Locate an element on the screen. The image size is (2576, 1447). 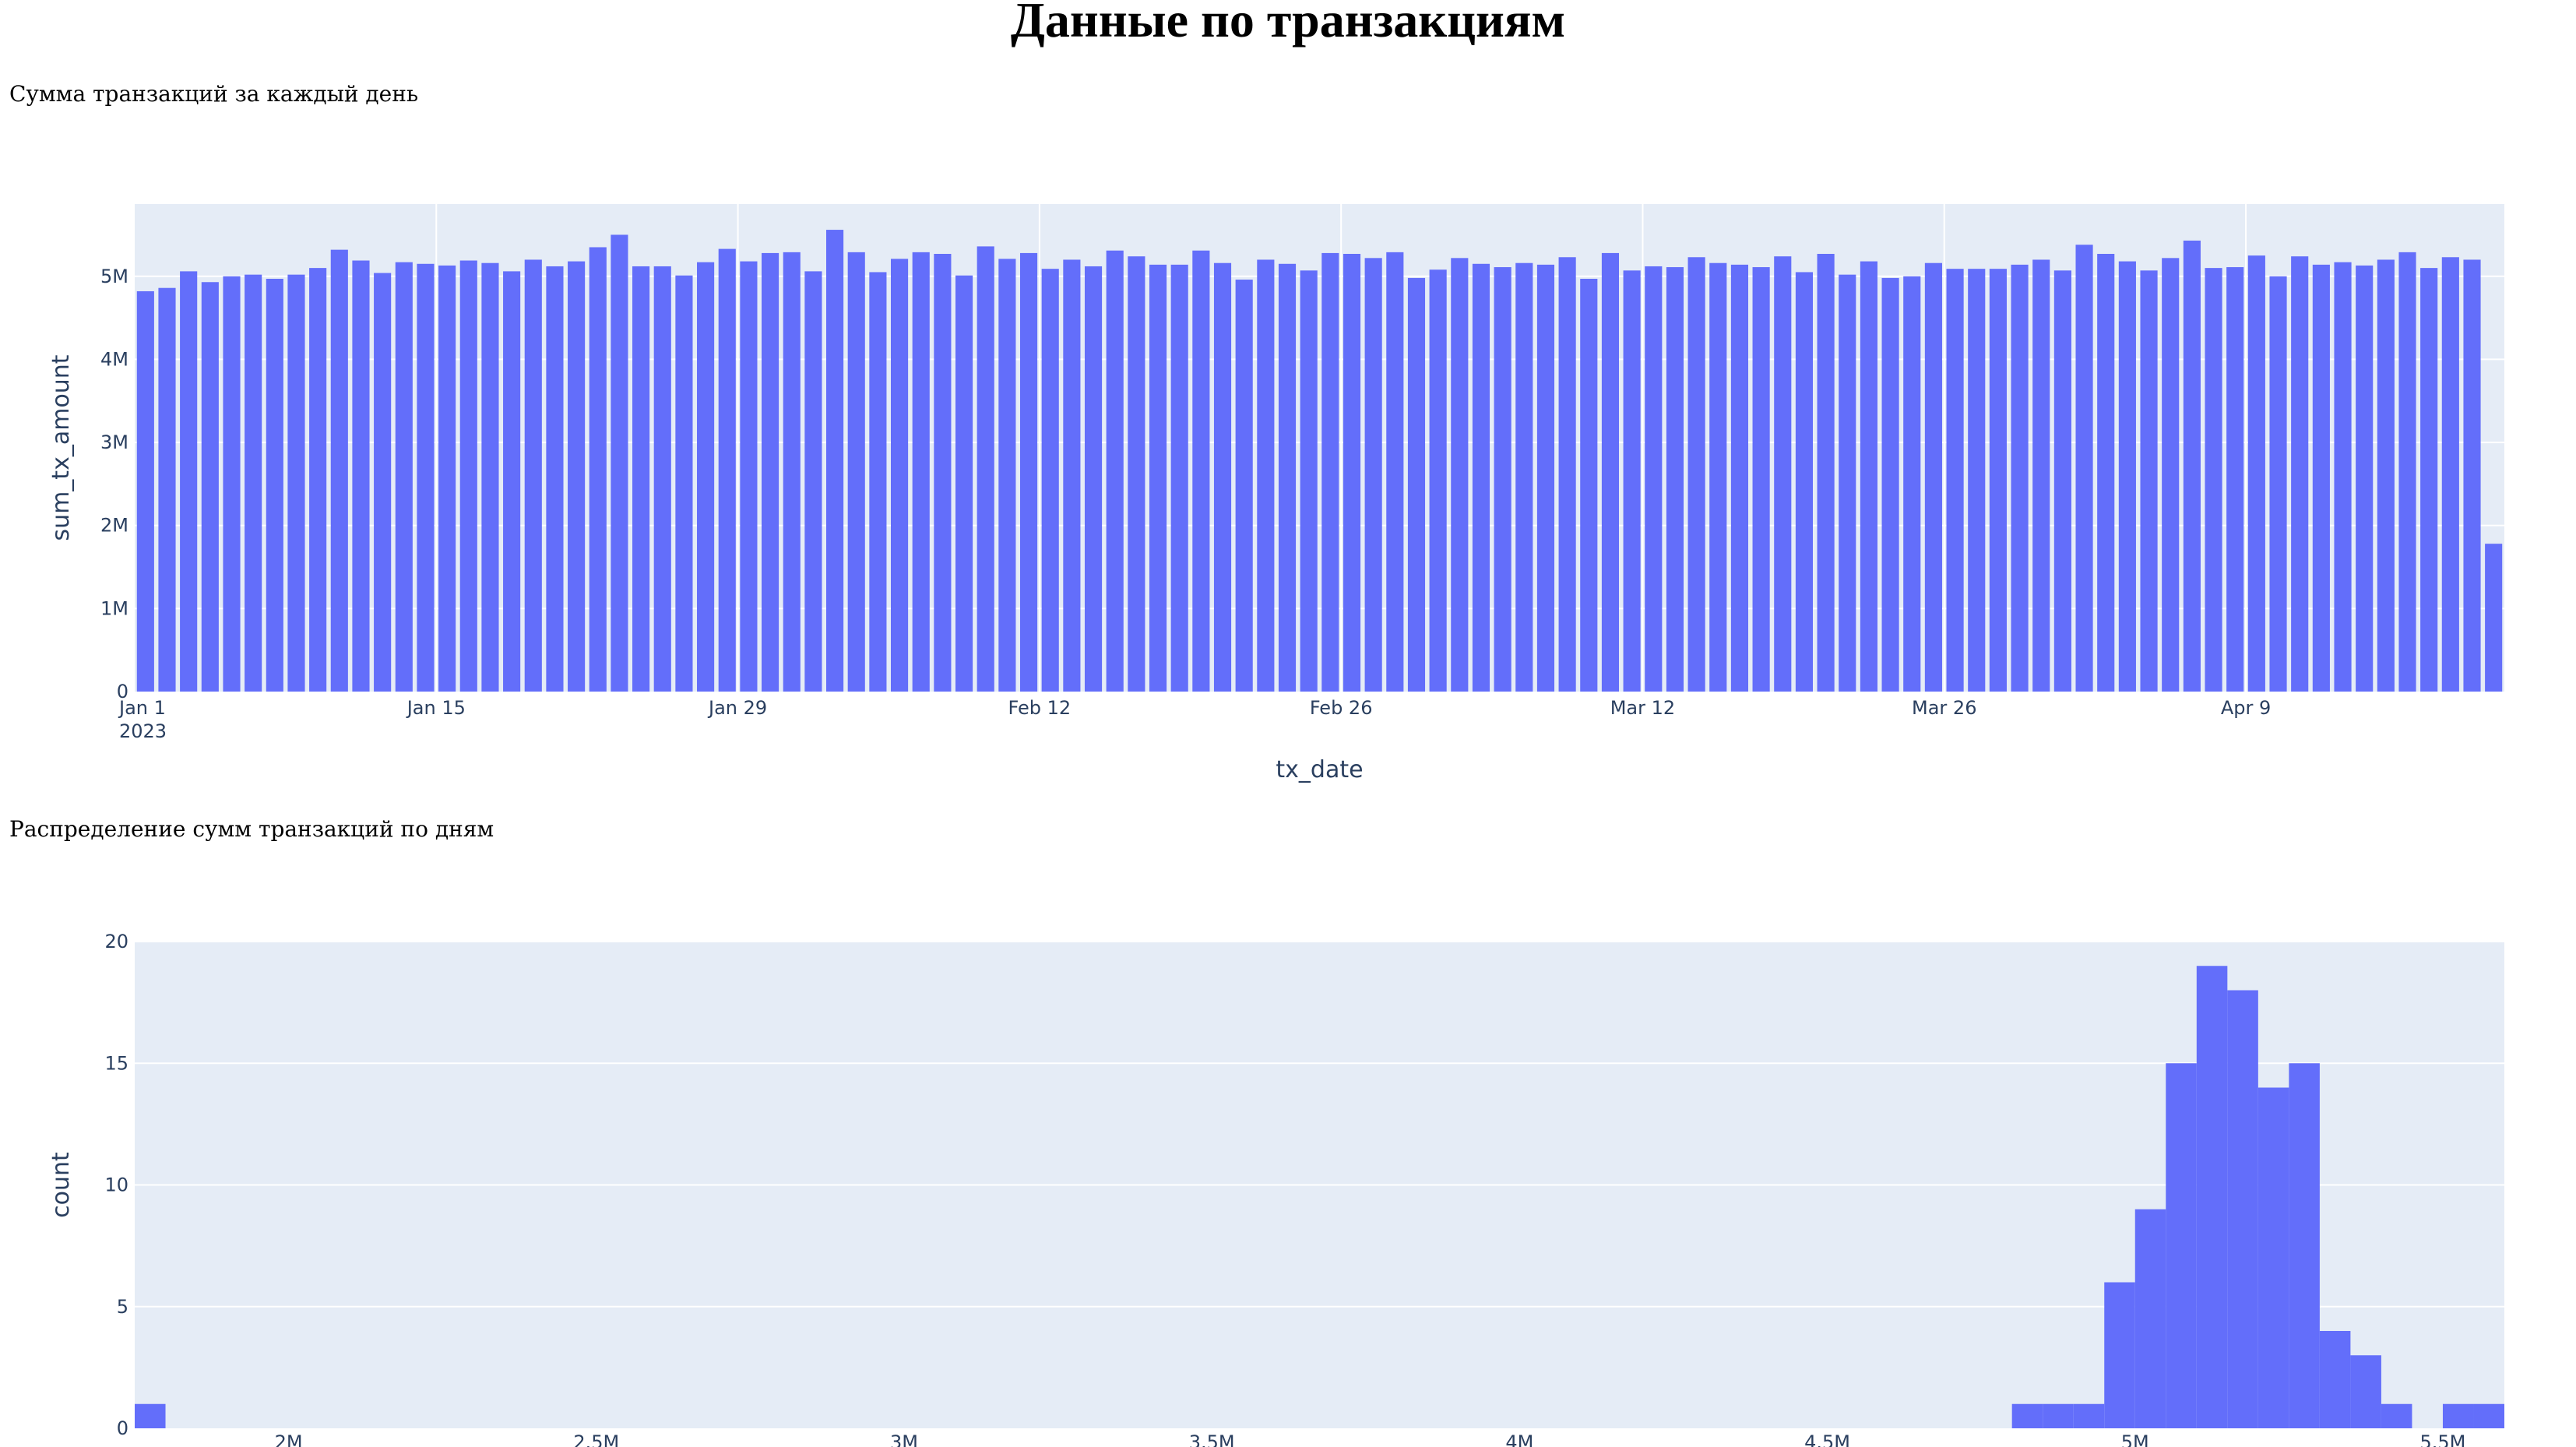
y-tick-label: 5 is located at coordinates (122, 1307).